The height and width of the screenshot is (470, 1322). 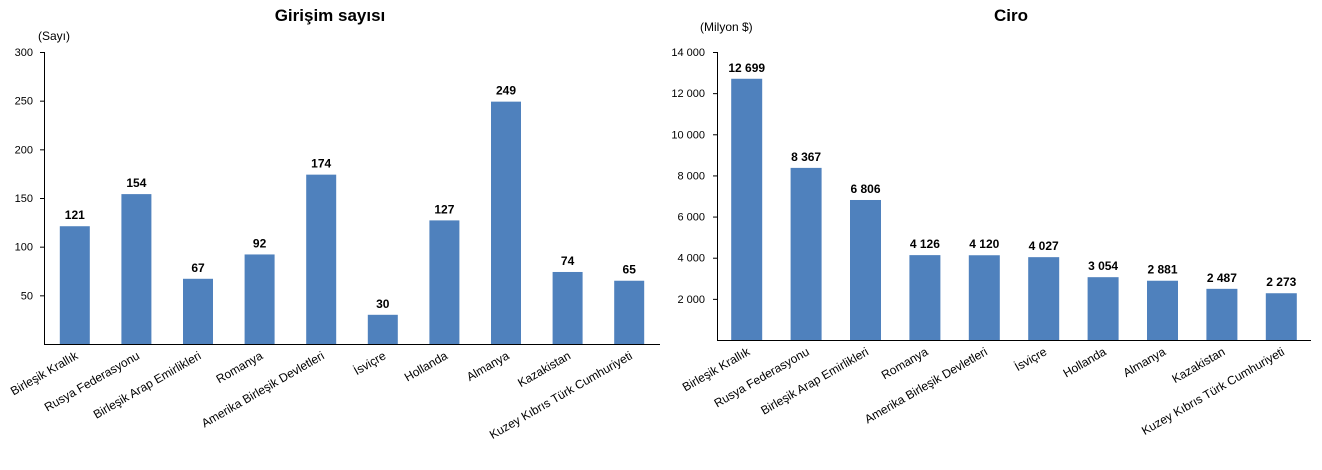 What do you see at coordinates (691, 176) in the screenshot?
I see `y-tick-label: 8 000` at bounding box center [691, 176].